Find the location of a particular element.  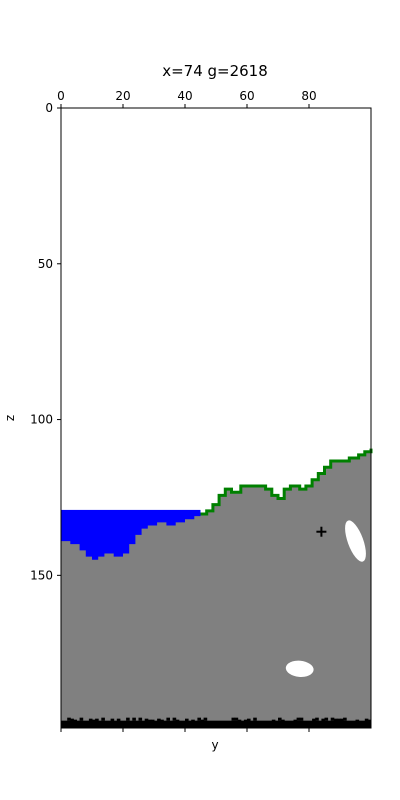

plot-title: x=74 g=2618 is located at coordinates (215, 71).